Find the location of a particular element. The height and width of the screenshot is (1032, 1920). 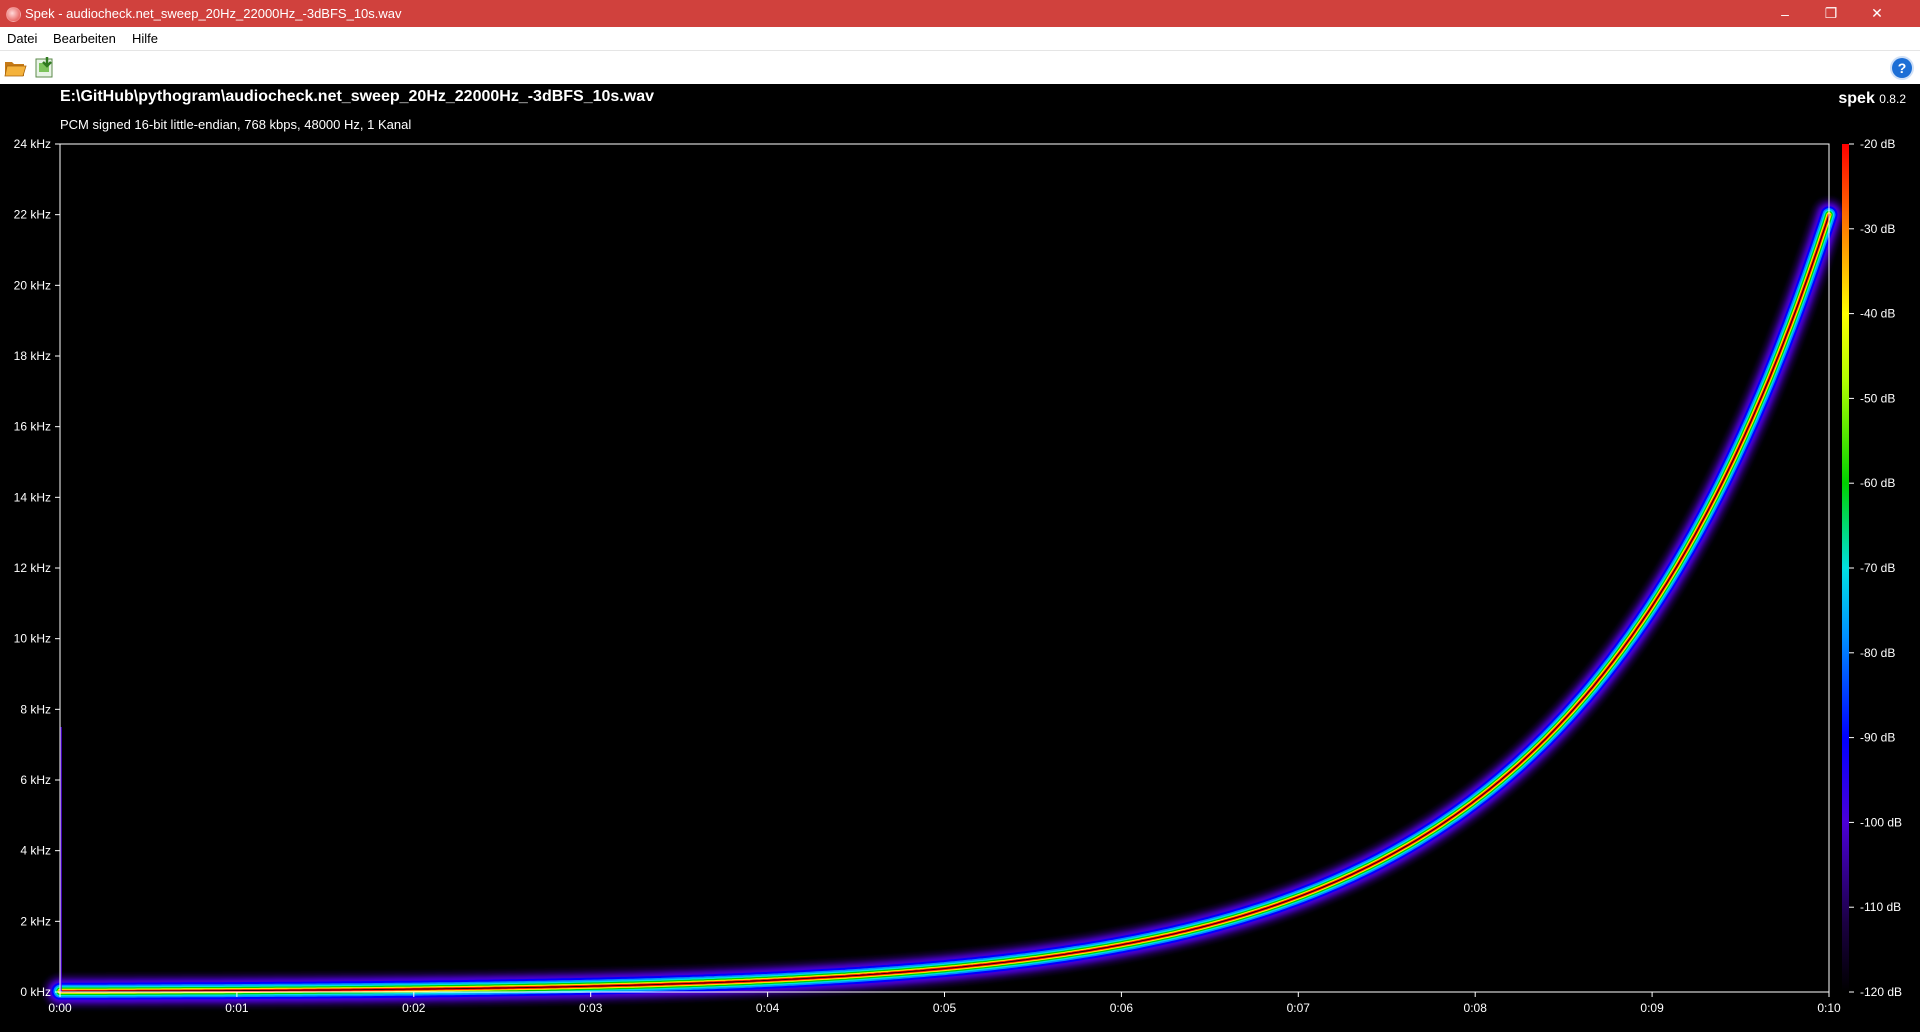

help-icon: ? is located at coordinates (1902, 68).